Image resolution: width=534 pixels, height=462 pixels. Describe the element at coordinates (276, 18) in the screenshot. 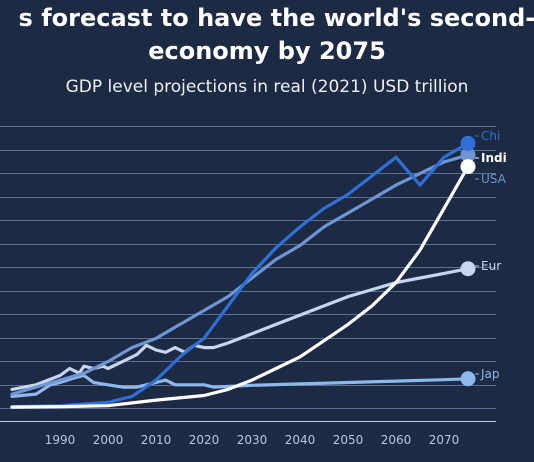

I see `chart-title-line1: s forecast to have the world's second-l` at that location.